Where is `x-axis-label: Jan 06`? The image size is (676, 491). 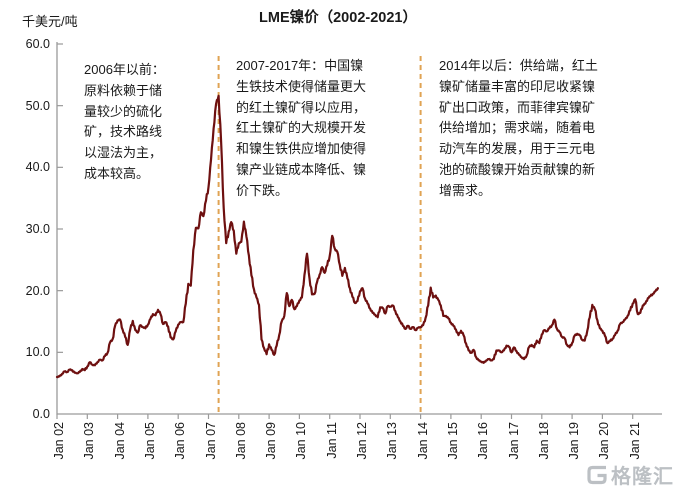
x-axis-label: Jan 06 is located at coordinates (180, 441).